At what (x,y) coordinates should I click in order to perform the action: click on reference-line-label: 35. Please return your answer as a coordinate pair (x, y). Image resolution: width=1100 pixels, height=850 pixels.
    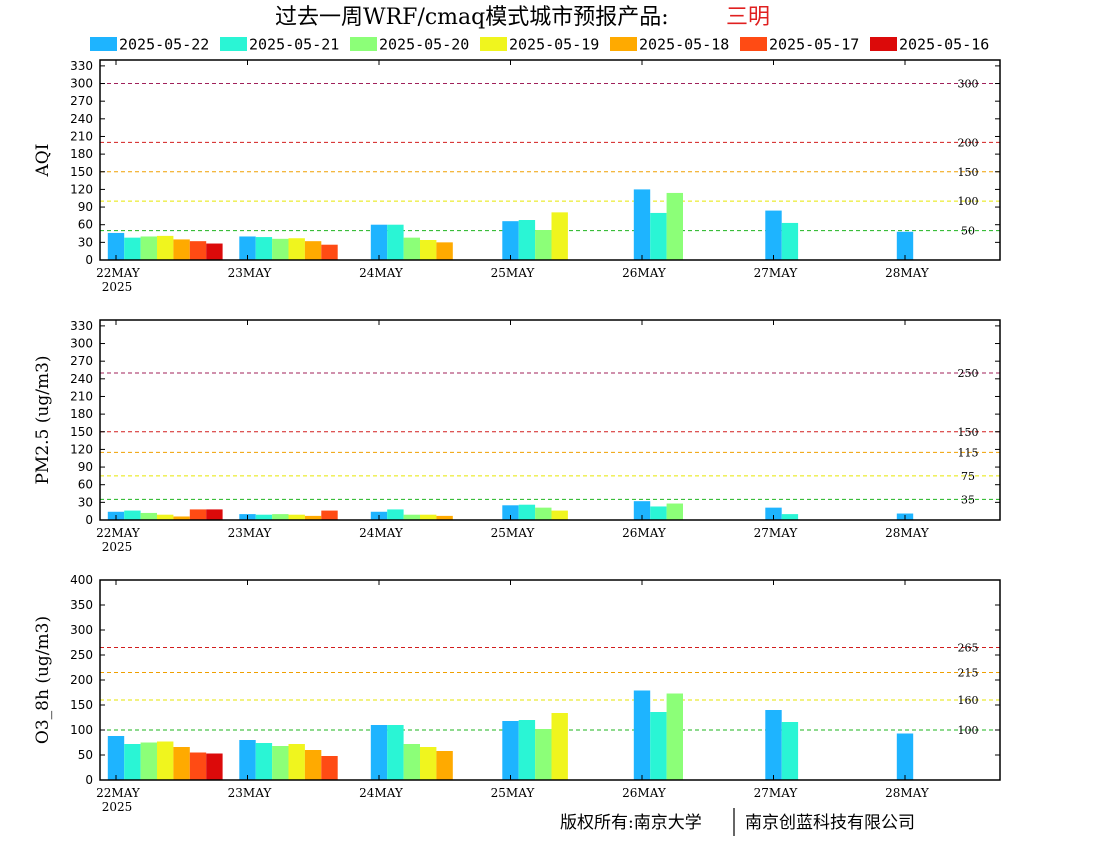
    Looking at the image, I should click on (968, 499).